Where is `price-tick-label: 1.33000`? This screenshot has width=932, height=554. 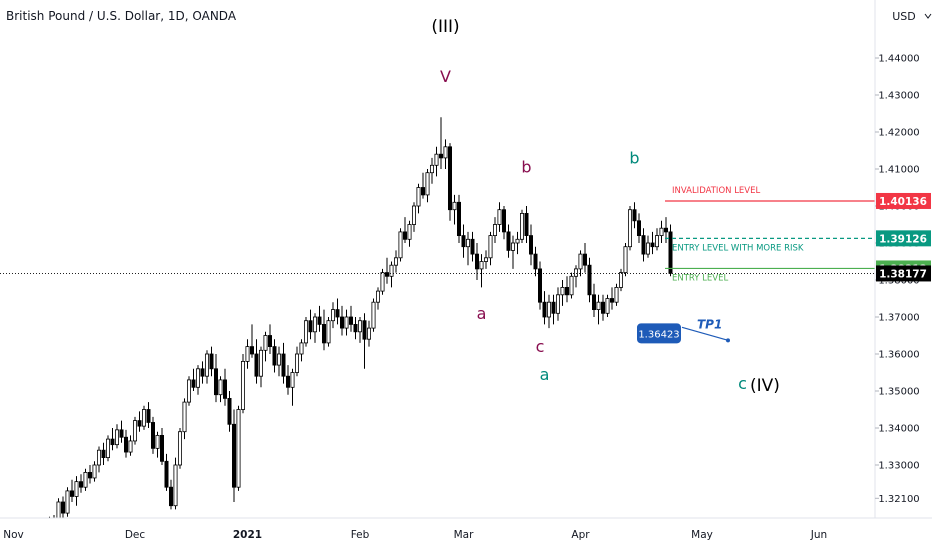
price-tick-label: 1.33000 is located at coordinates (898, 466).